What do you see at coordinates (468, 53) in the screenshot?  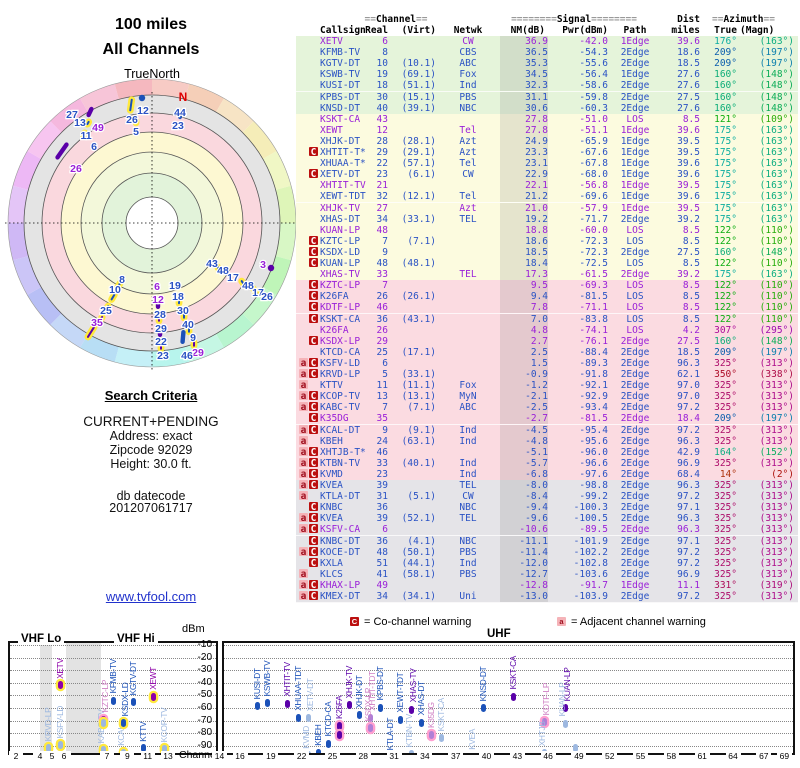 I see `cell: CBS` at bounding box center [468, 53].